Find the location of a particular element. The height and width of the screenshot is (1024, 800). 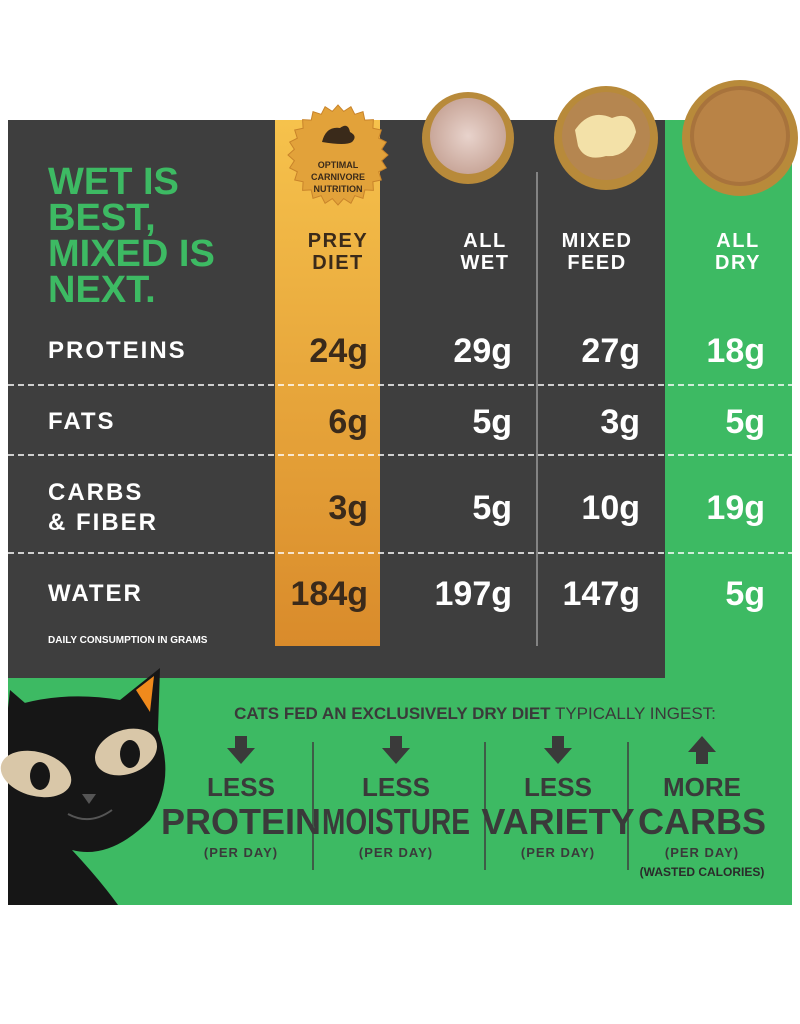

summary-dividers is located at coordinates (470, 806).